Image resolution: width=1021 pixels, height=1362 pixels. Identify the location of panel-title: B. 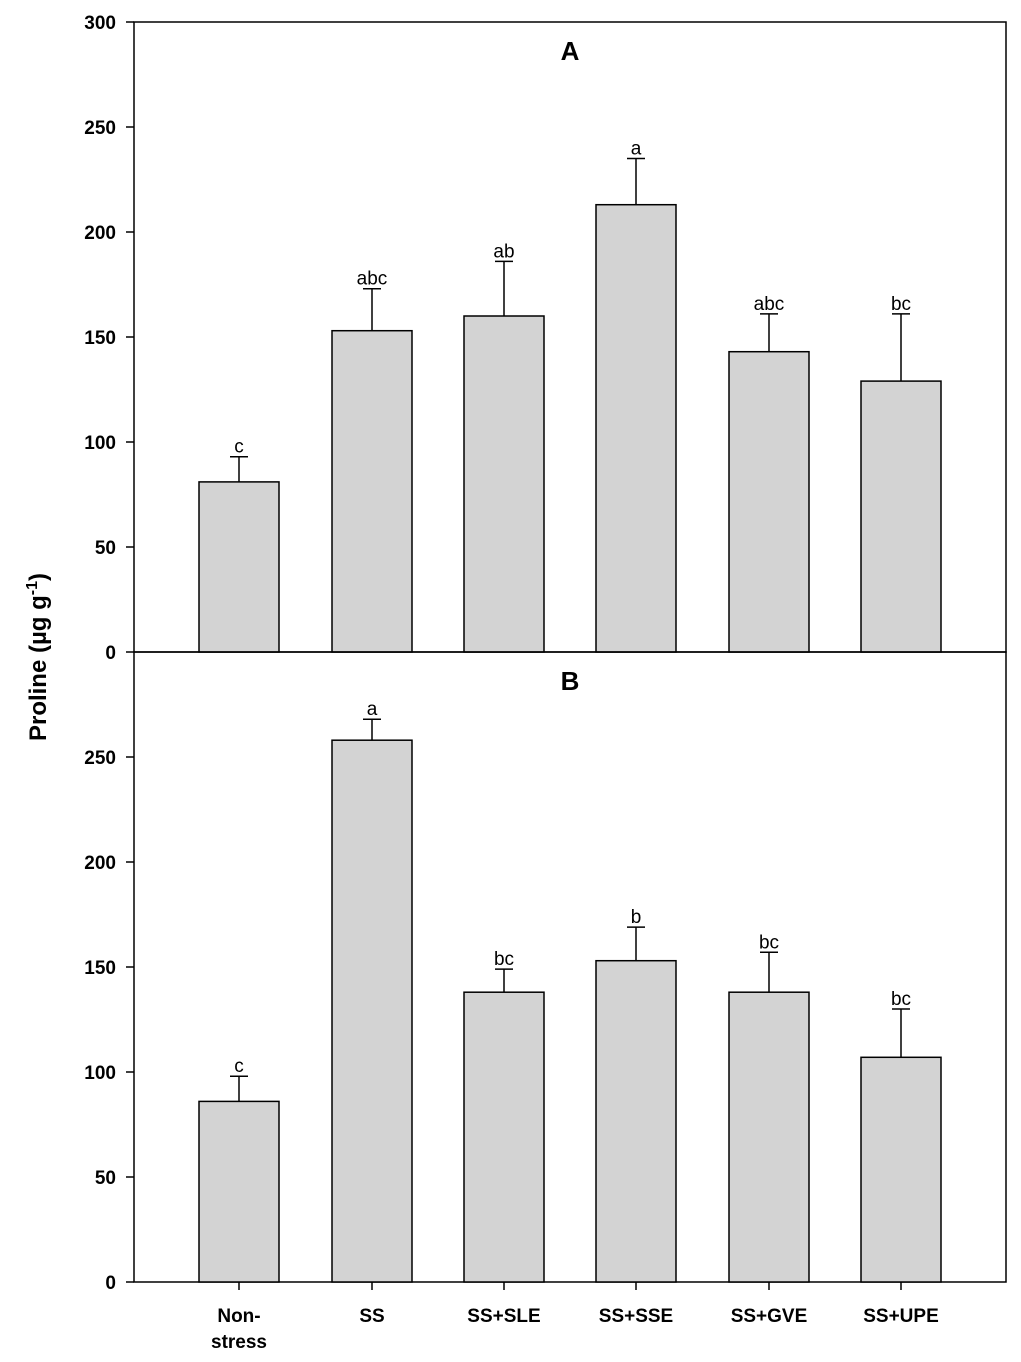
(570, 681).